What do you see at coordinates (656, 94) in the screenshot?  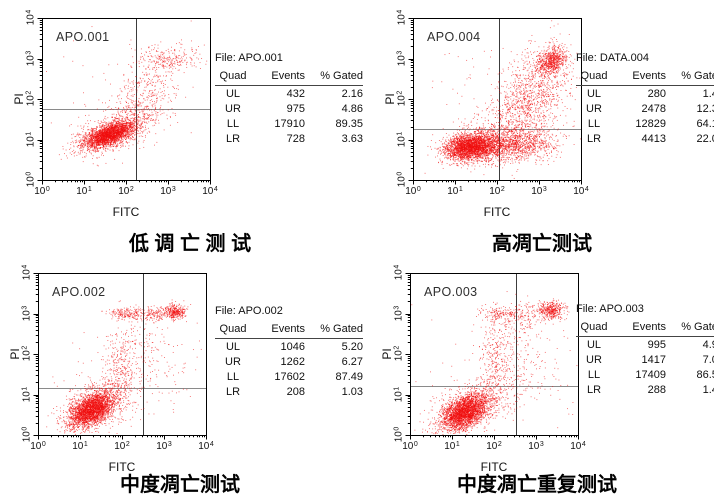 I see `events-cell: 280` at bounding box center [656, 94].